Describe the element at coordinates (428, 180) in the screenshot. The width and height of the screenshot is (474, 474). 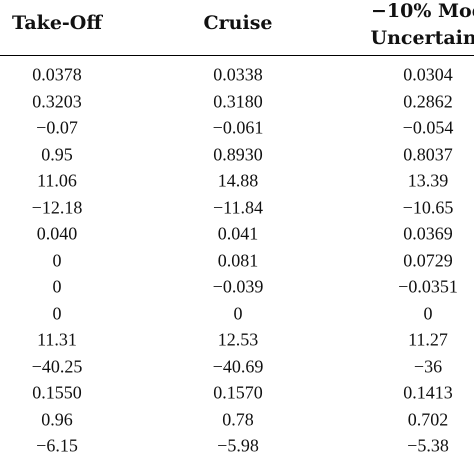
I see `table-cell: 13.39` at that location.